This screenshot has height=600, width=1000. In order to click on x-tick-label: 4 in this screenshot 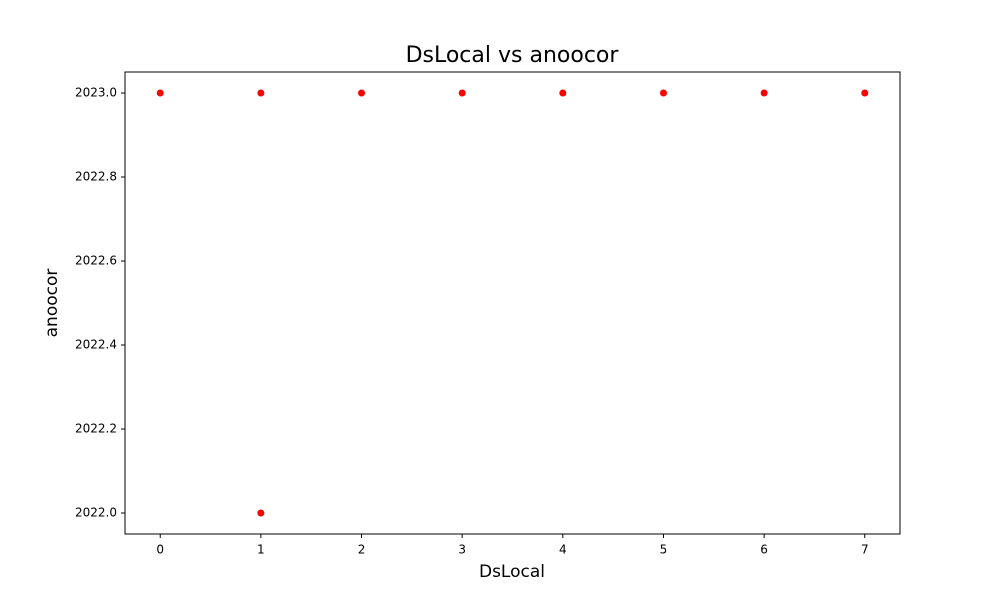, I will do `click(563, 550)`.